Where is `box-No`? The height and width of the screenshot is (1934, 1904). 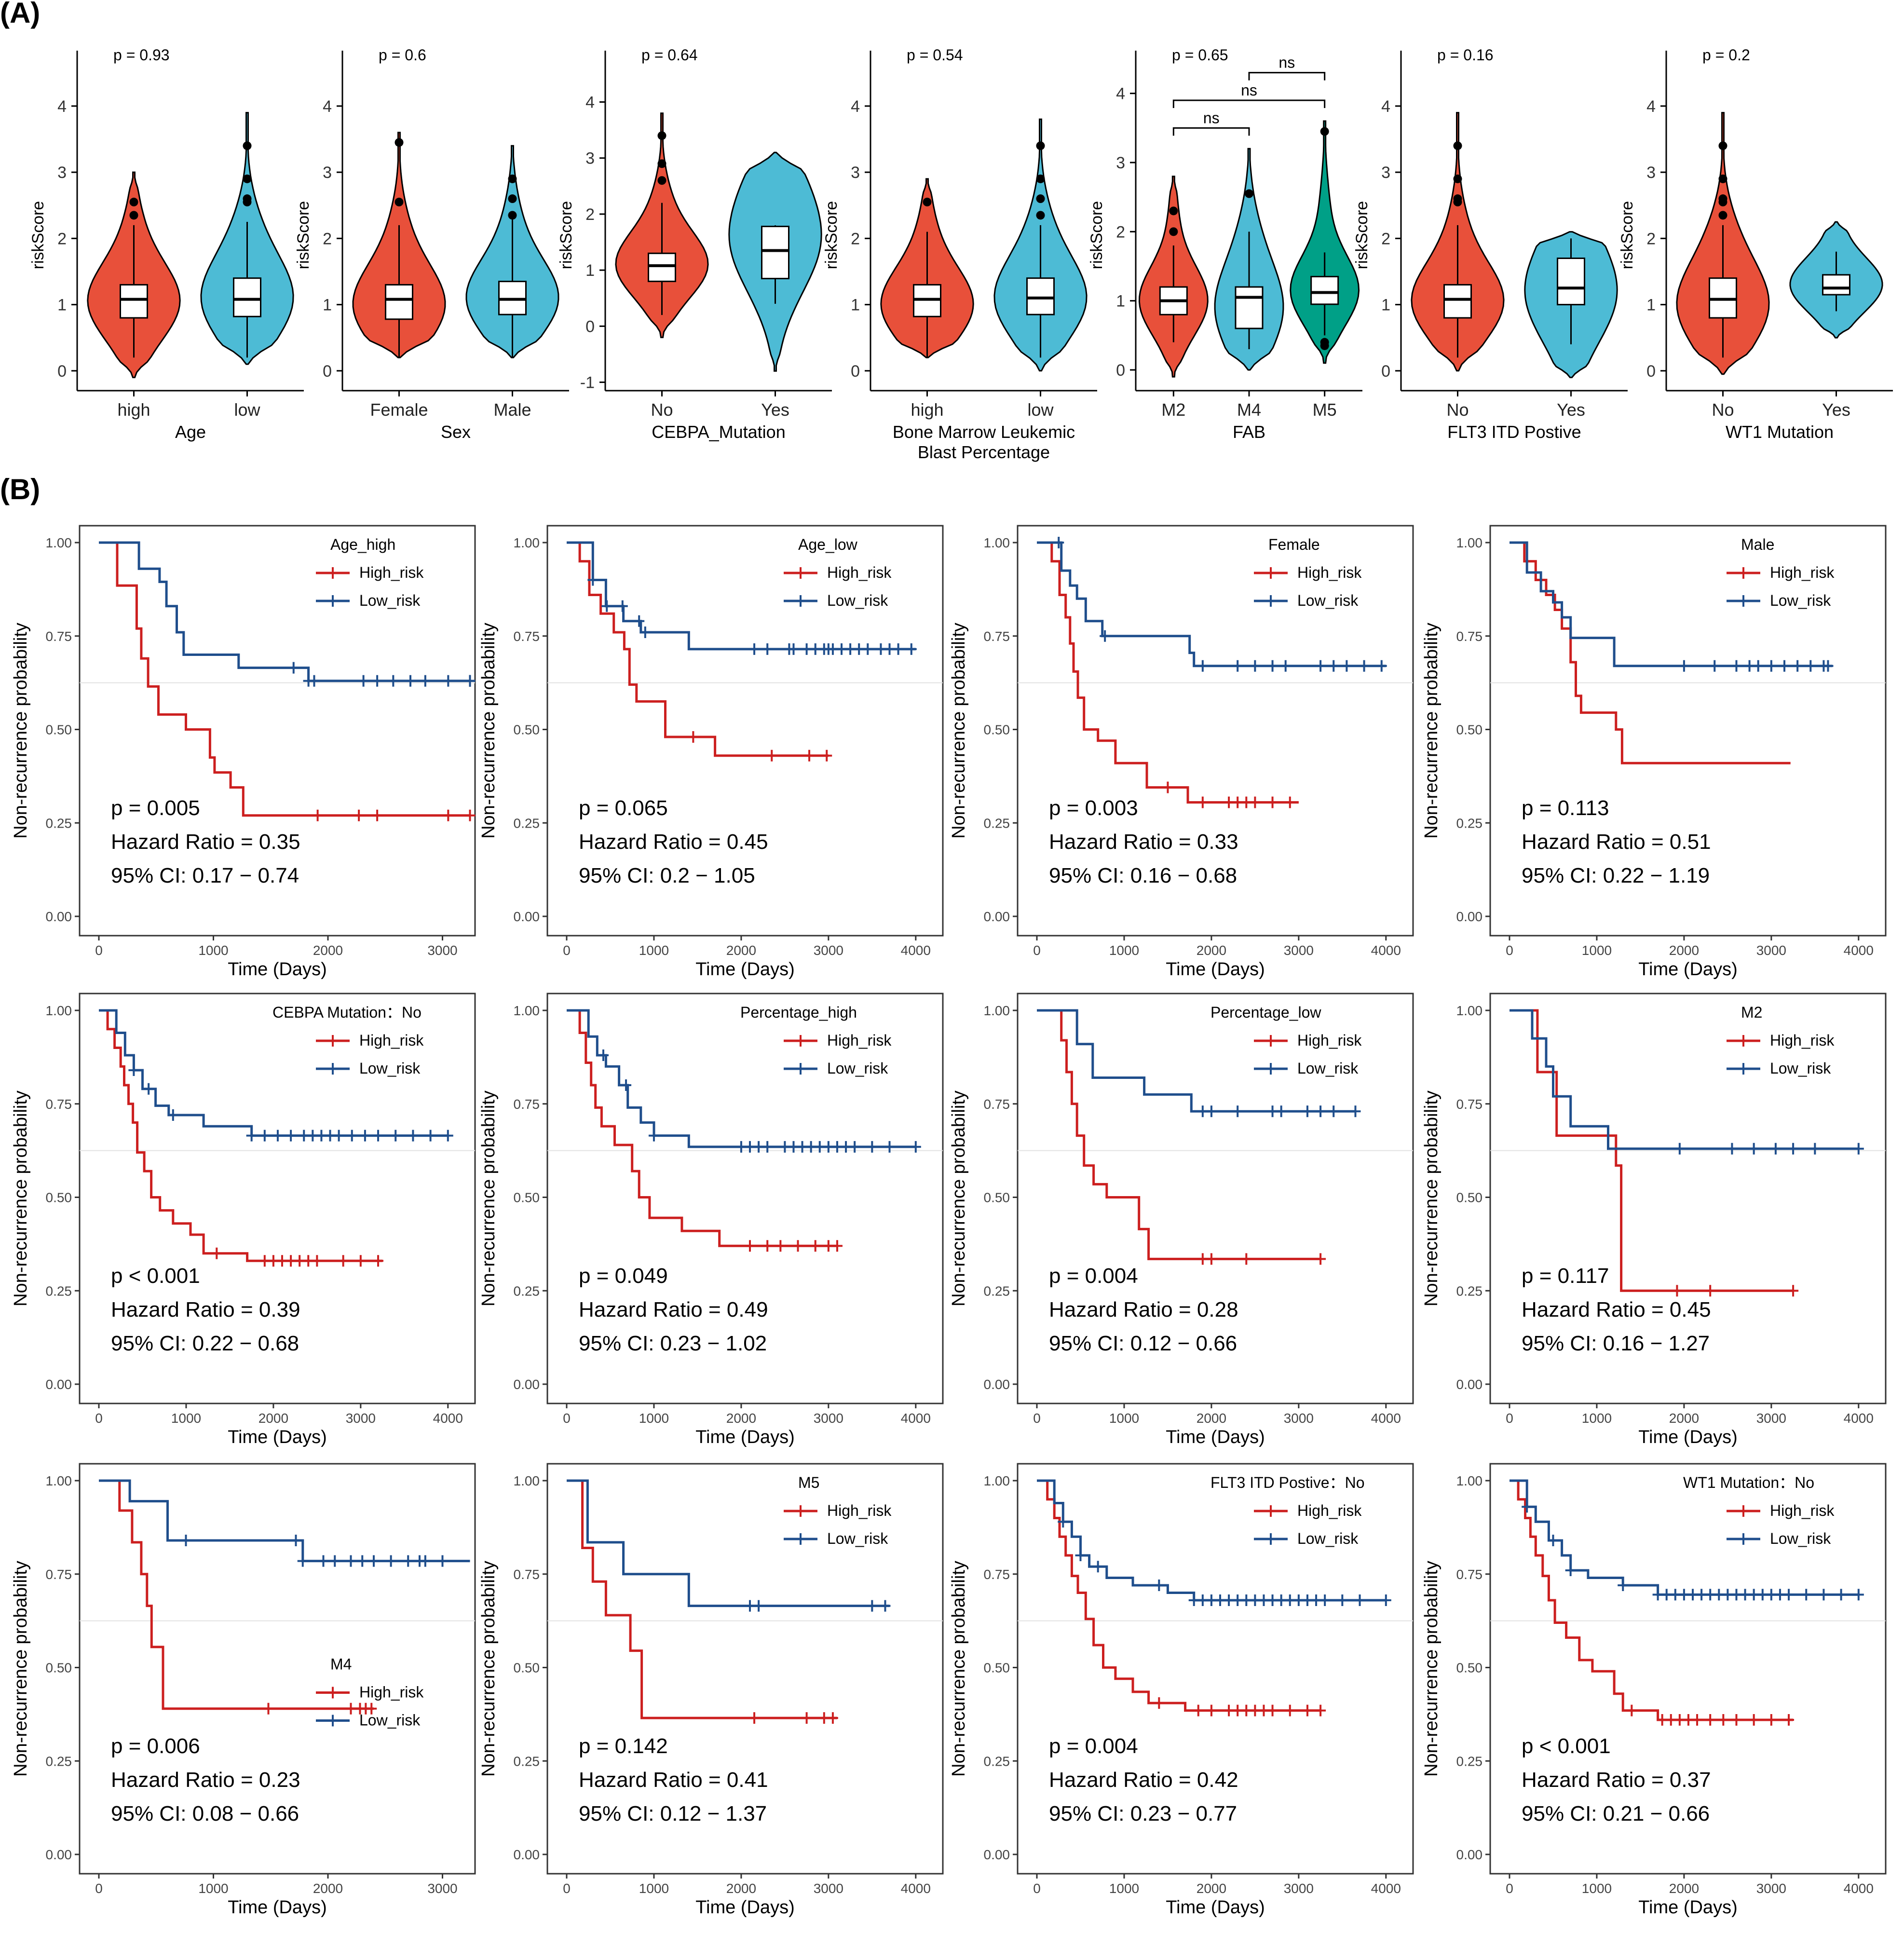
box-No is located at coordinates (1457, 301).